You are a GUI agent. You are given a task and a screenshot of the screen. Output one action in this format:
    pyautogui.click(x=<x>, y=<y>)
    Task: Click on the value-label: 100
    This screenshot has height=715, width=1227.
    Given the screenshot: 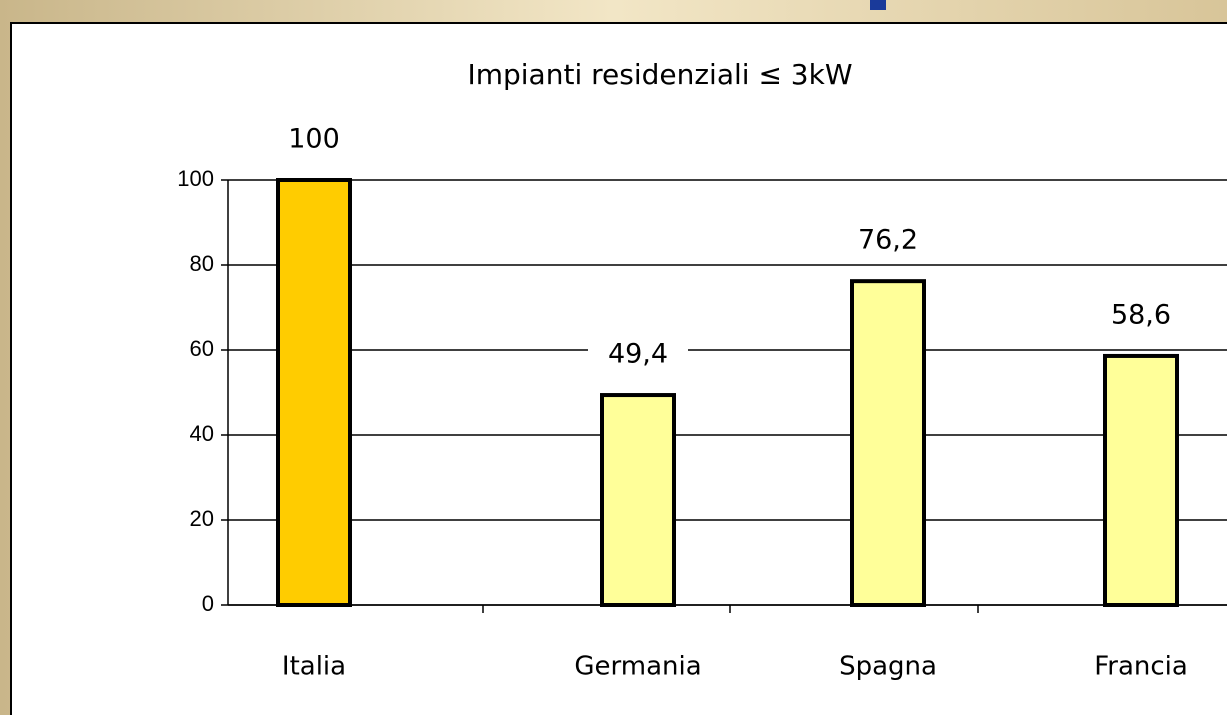 What is the action you would take?
    pyautogui.click(x=314, y=139)
    